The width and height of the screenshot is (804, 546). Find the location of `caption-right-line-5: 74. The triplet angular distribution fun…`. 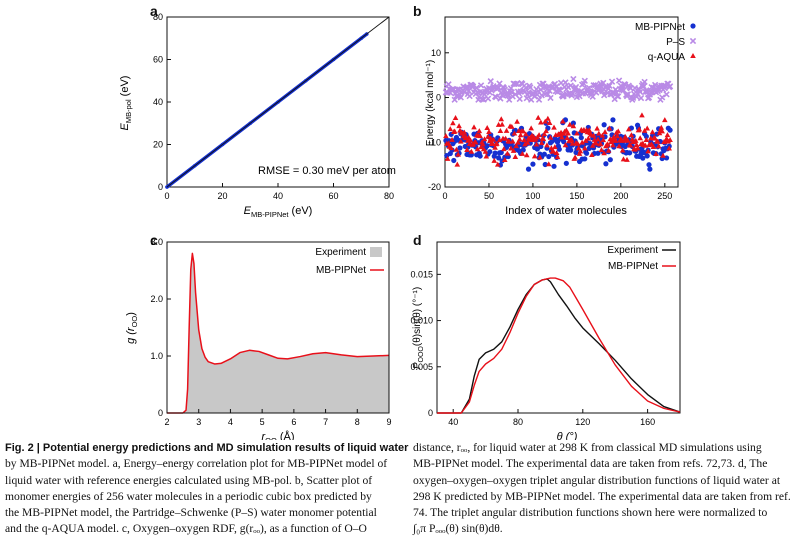

caption-right-line-5: 74. The triplet angular distribution fun… is located at coordinates (590, 513).